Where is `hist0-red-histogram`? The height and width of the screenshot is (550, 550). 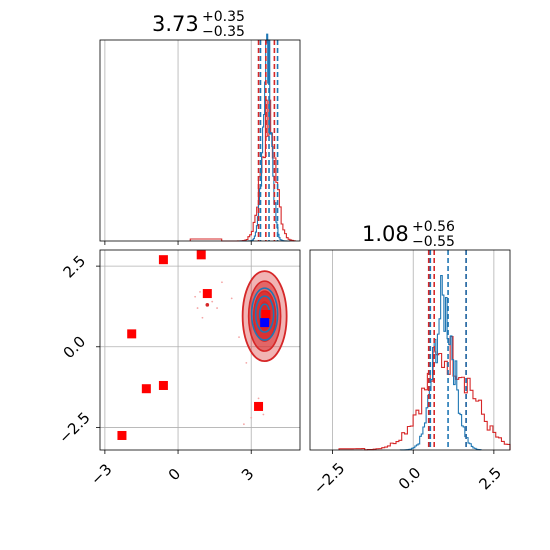
hist0-red-histogram is located at coordinates (242, 170).